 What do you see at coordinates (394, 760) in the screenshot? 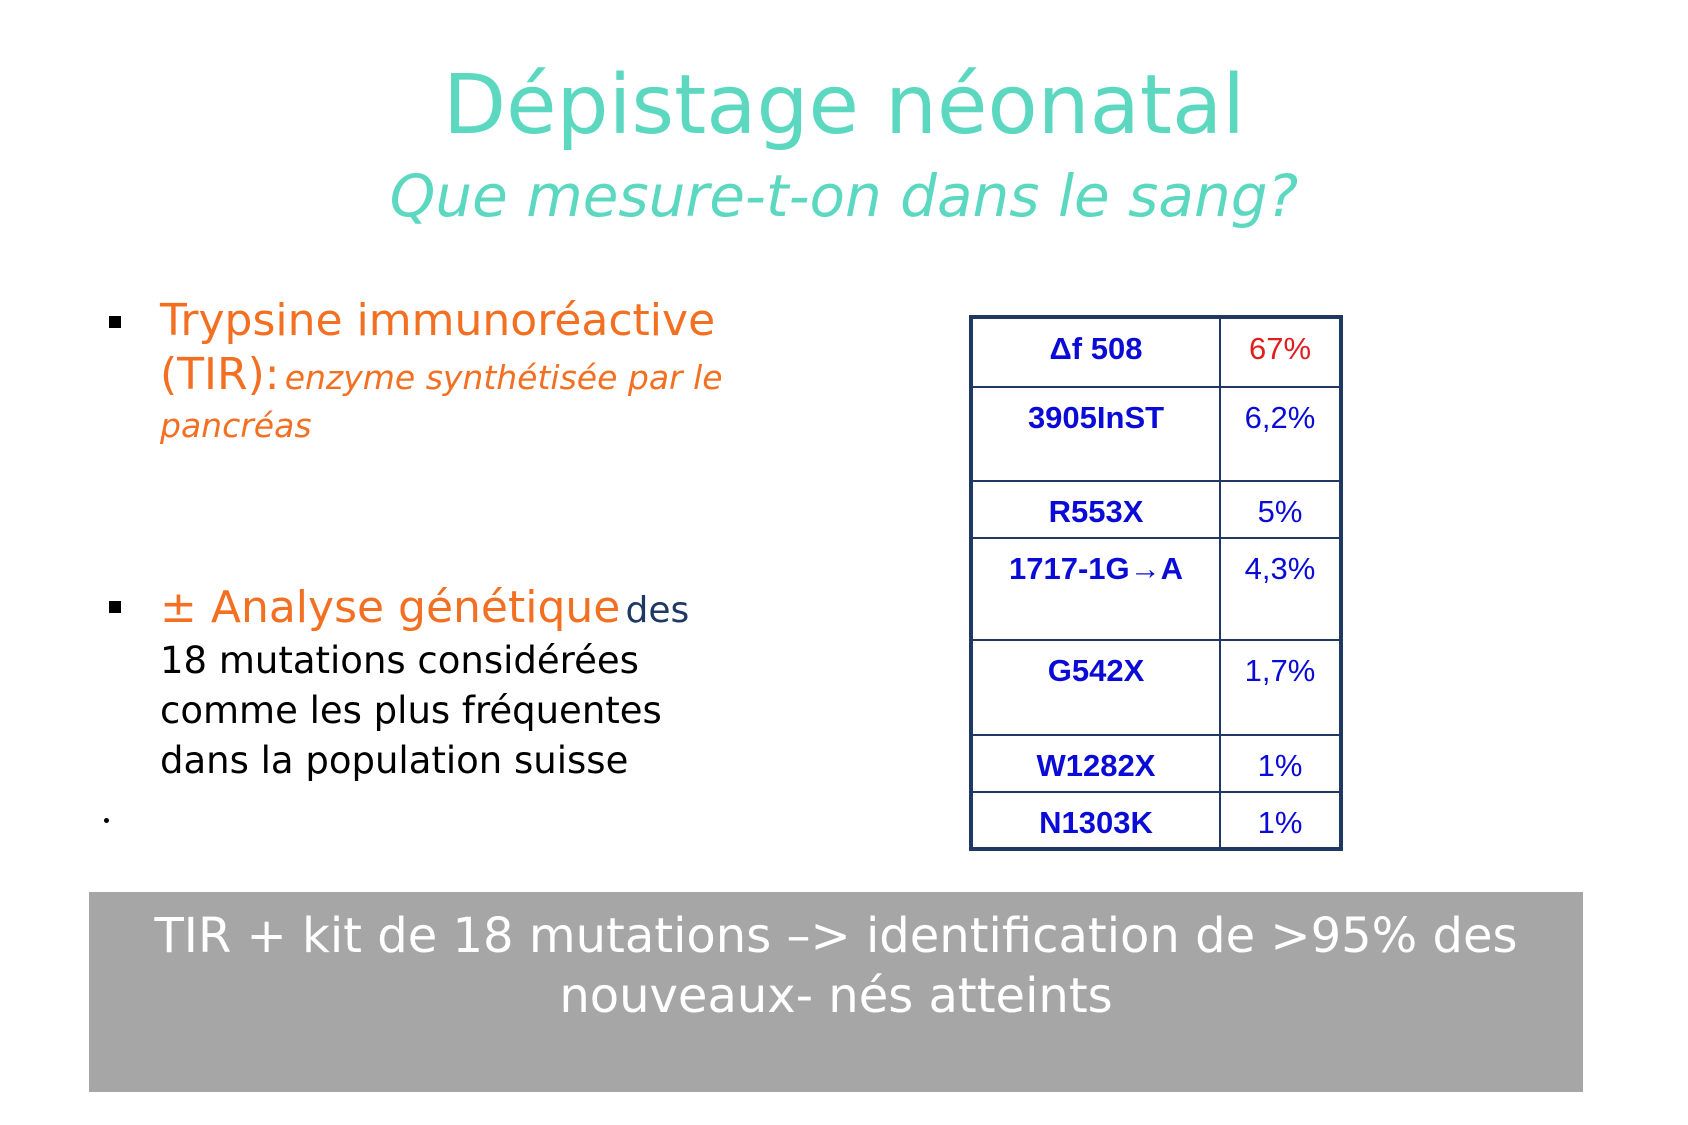
I see `genetics-line-3: dans la population suisse` at bounding box center [394, 760].